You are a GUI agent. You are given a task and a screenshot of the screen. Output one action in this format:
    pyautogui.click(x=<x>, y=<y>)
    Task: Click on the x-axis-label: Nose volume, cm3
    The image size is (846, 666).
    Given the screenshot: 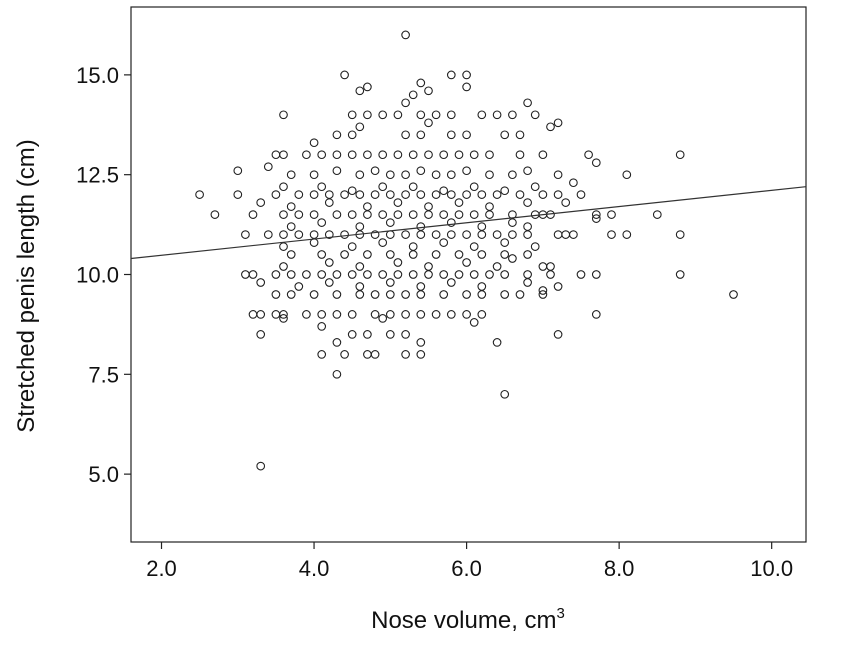 What is the action you would take?
    pyautogui.click(x=468, y=619)
    